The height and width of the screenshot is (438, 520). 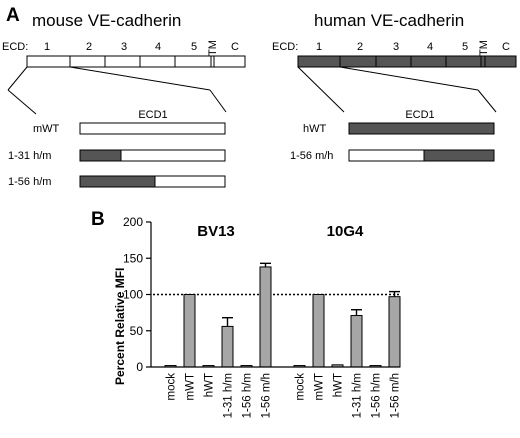 I want to click on y-axis-label: Percent Relative MFI, so click(x=120, y=326).